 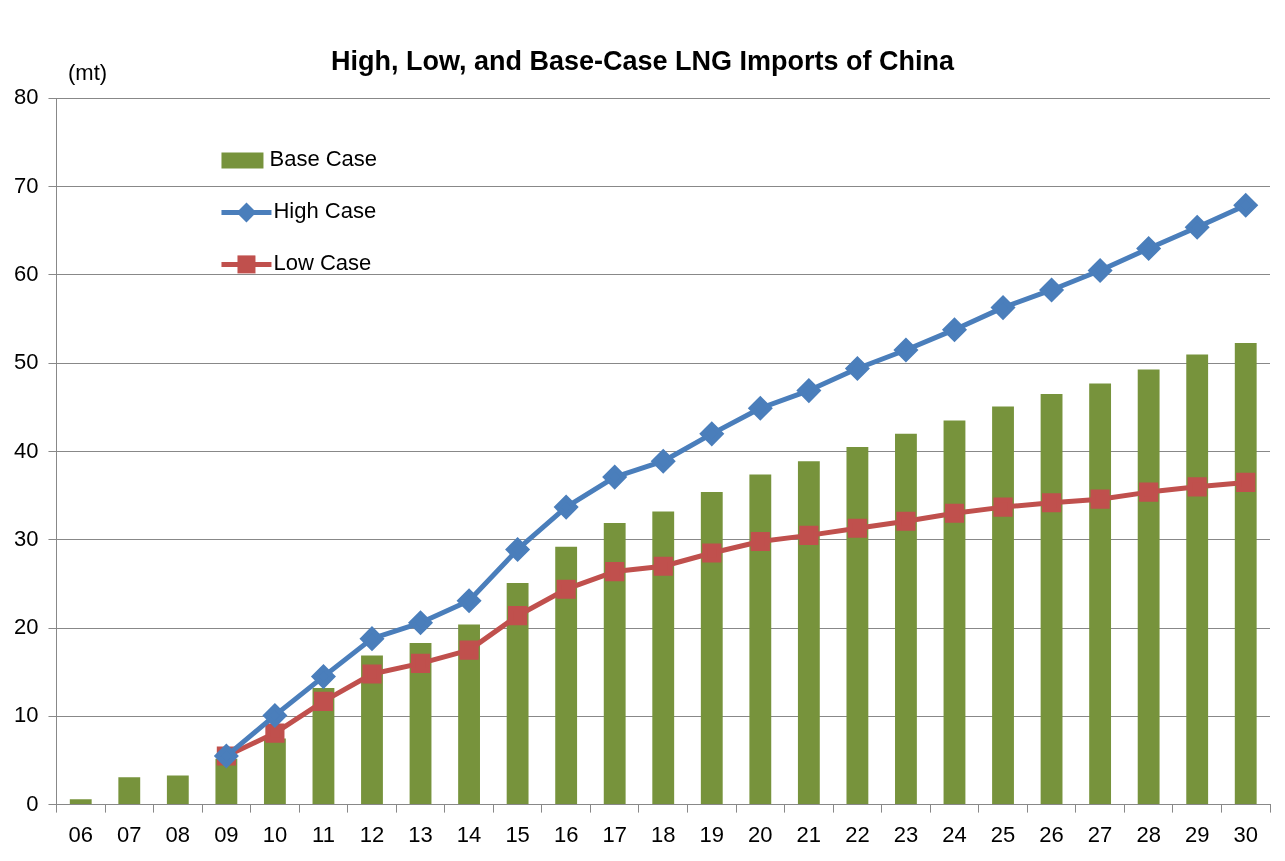 What do you see at coordinates (372, 834) in the screenshot?
I see `x-tick-label: 12` at bounding box center [372, 834].